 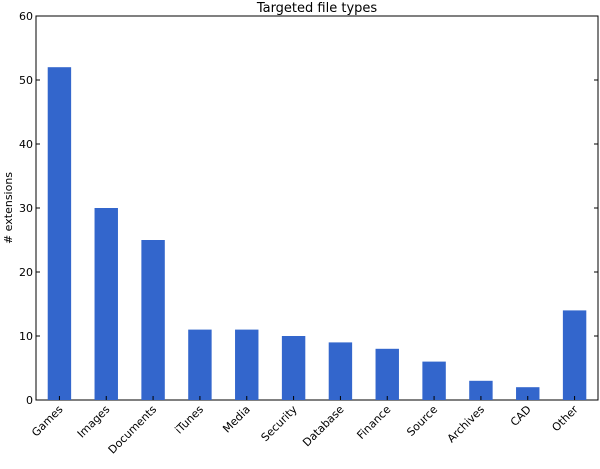 What do you see at coordinates (153, 320) in the screenshot?
I see `bar-documents` at bounding box center [153, 320].